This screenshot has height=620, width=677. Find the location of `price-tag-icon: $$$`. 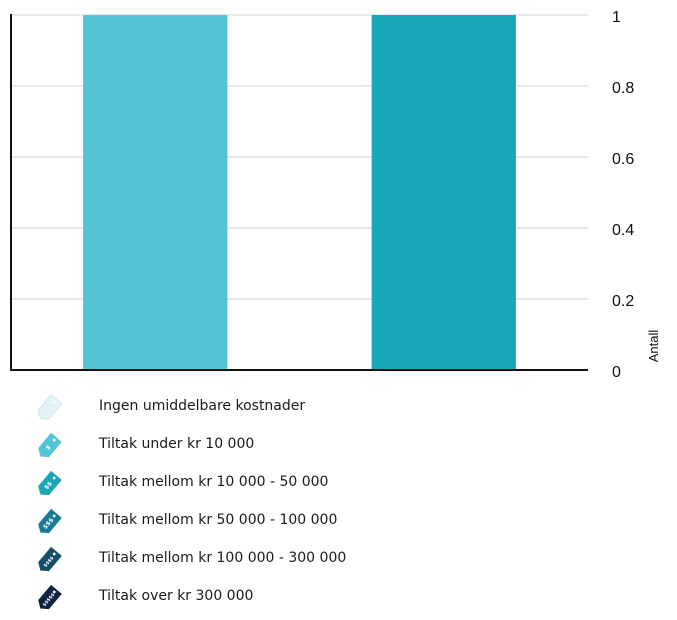

price-tag-icon: $$$ is located at coordinates (50, 521).